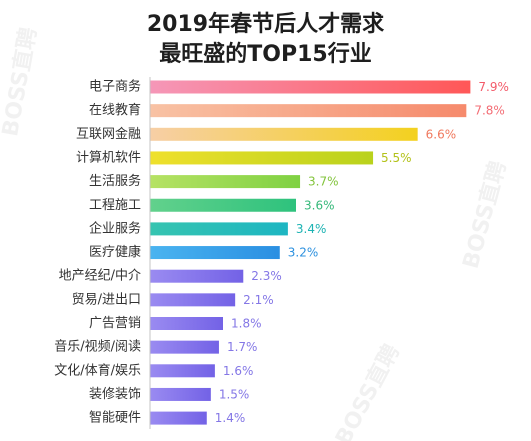 This screenshot has height=441, width=531. I want to click on category-label: 贸易/进出口, so click(106, 299).